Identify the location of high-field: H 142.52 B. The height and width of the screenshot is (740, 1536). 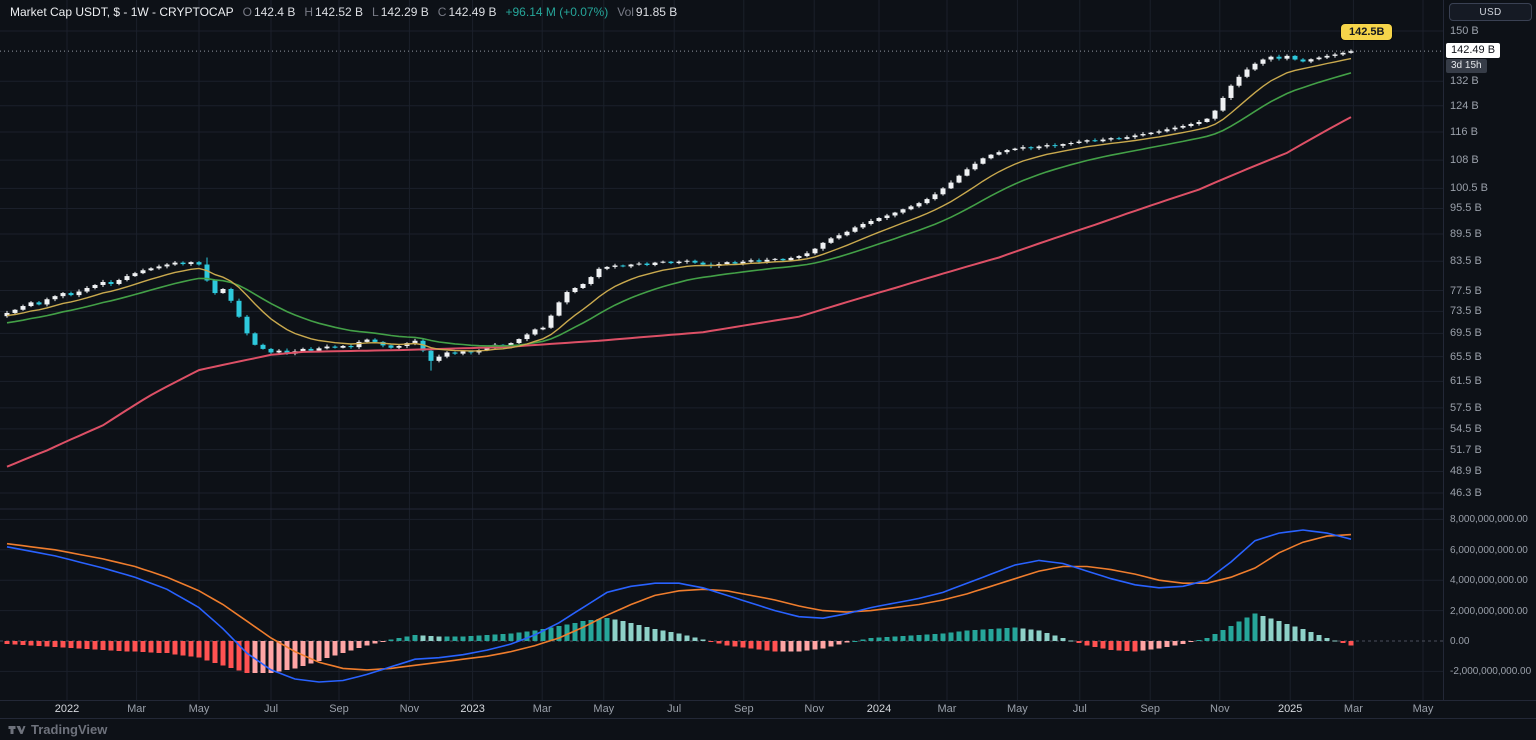
(333, 12).